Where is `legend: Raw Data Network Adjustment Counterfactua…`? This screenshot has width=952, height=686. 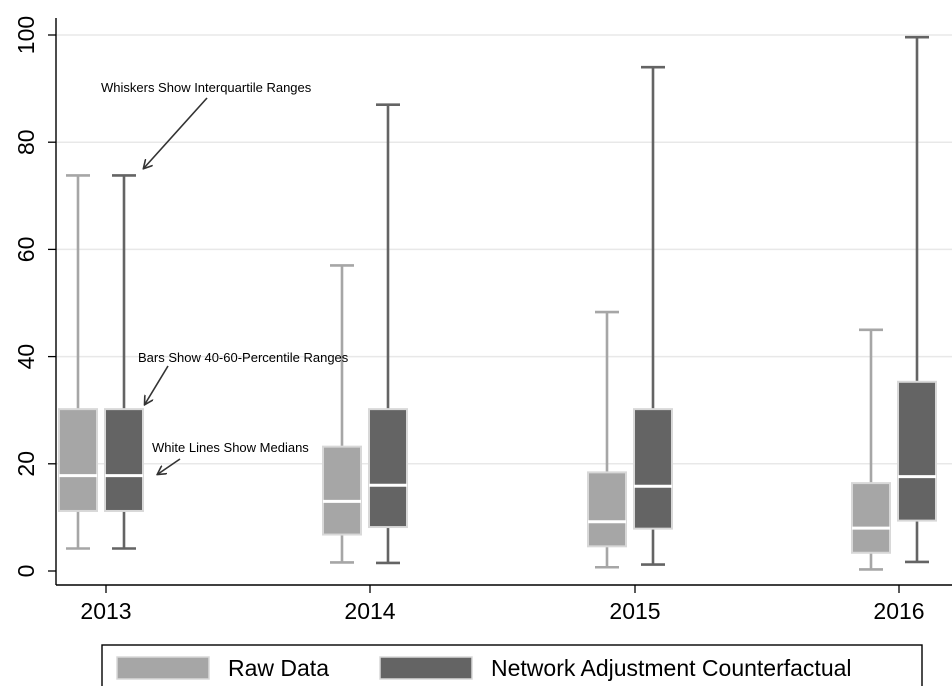 legend: Raw Data Network Adjustment Counterfactua… is located at coordinates (512, 665).